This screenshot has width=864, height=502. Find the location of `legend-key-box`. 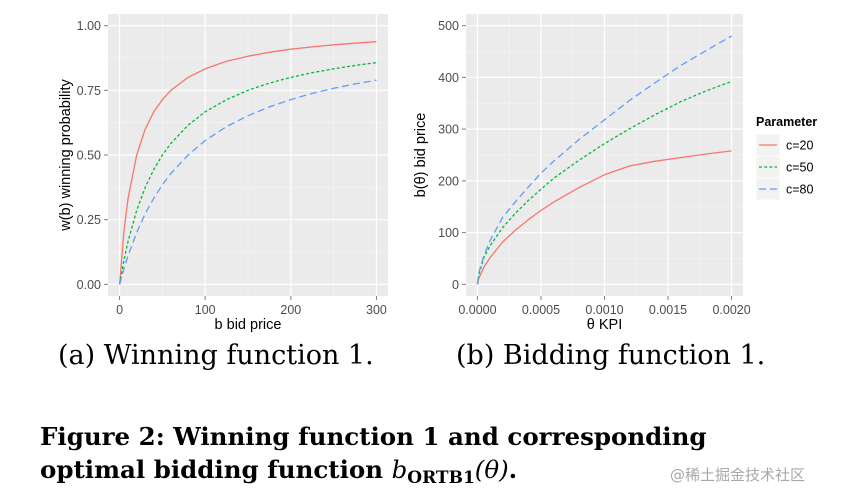

legend-key-box is located at coordinates (768, 189).